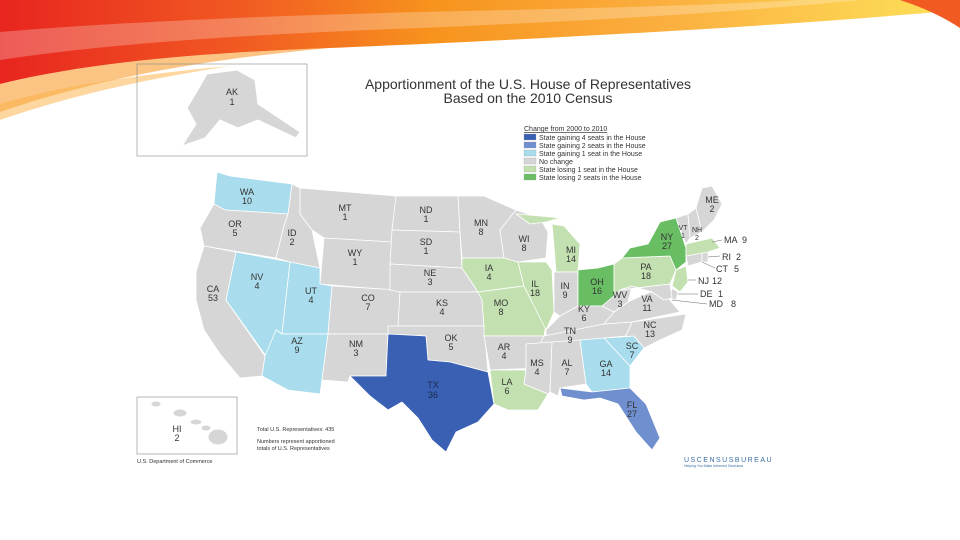 This screenshot has width=960, height=540. I want to click on state-abbr-KS: KS, so click(442, 303).